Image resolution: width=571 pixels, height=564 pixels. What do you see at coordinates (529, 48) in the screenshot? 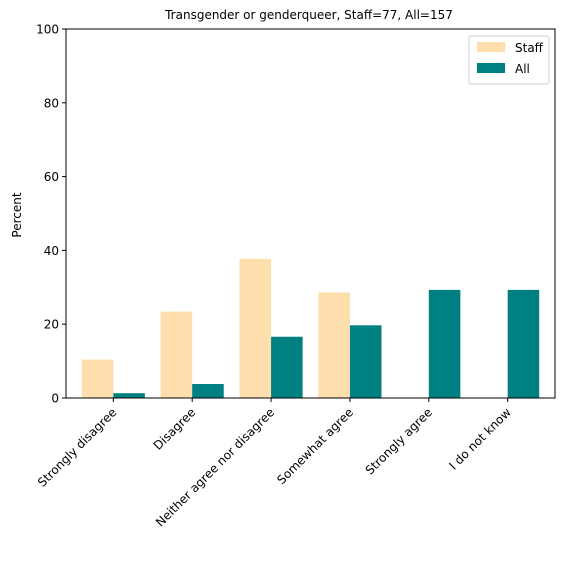
I see `legend-label-staff: Staff` at bounding box center [529, 48].